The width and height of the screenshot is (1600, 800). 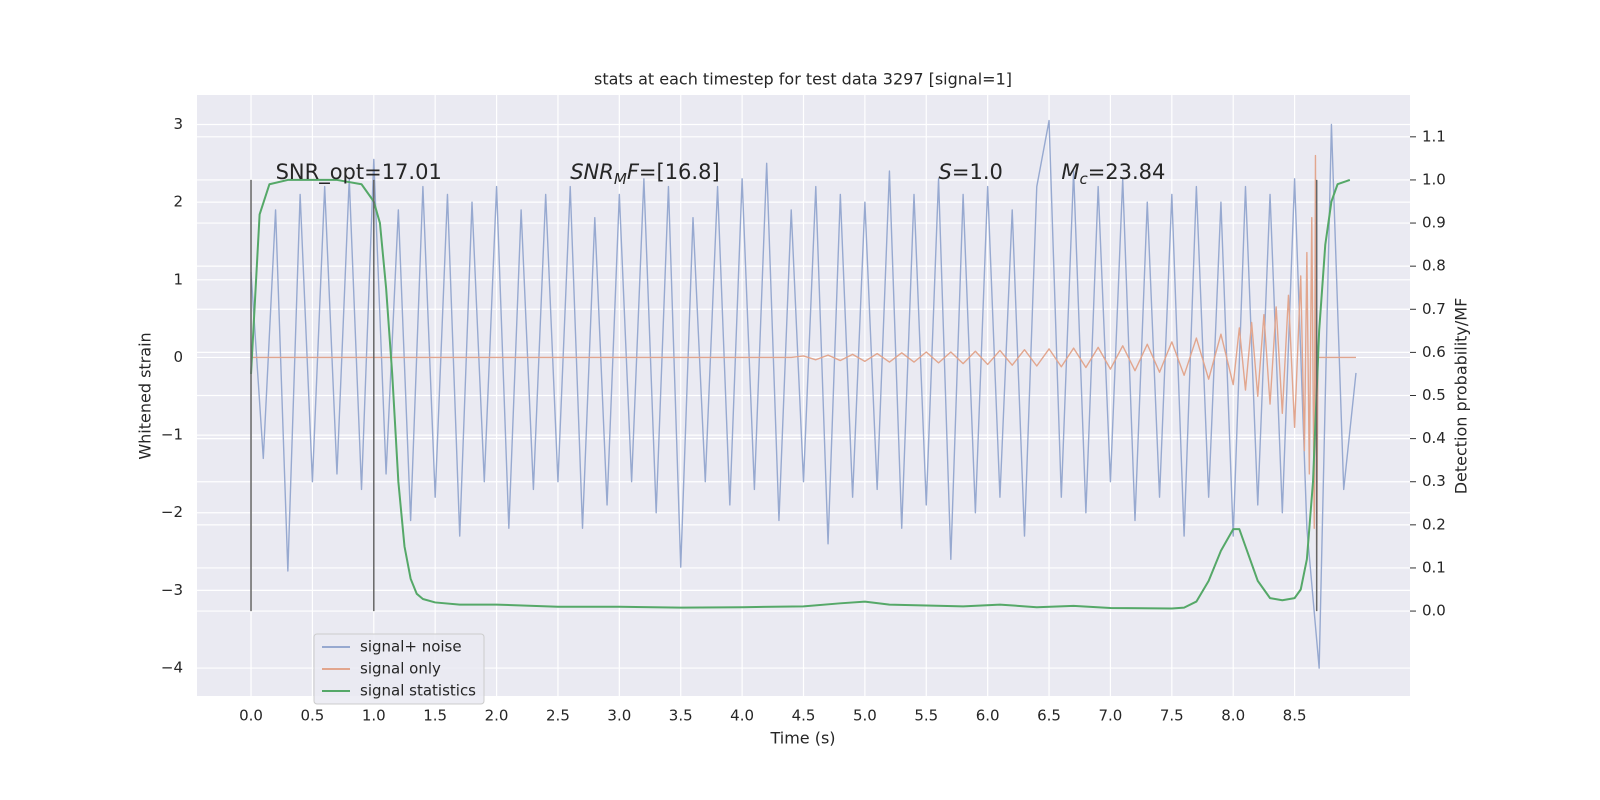 What do you see at coordinates (178, 202) in the screenshot?
I see `y-tick-label: 2` at bounding box center [178, 202].